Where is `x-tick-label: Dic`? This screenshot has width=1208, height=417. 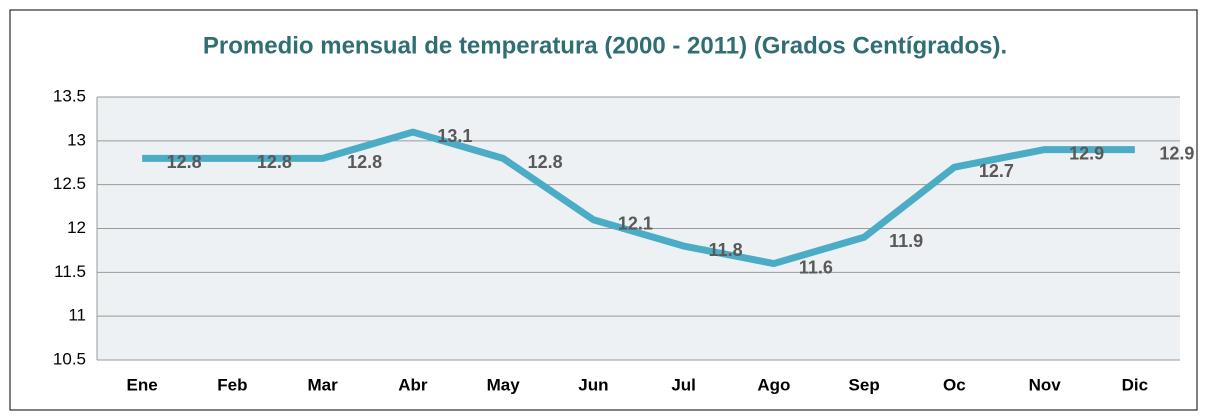
x-tick-label: Dic is located at coordinates (1135, 384).